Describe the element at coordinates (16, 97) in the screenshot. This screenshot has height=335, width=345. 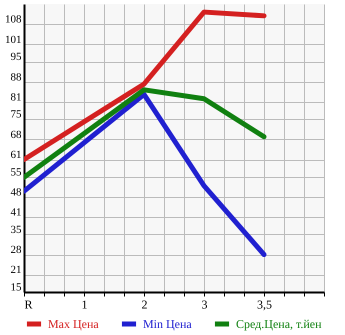
I see `y-tick-label: 81` at that location.